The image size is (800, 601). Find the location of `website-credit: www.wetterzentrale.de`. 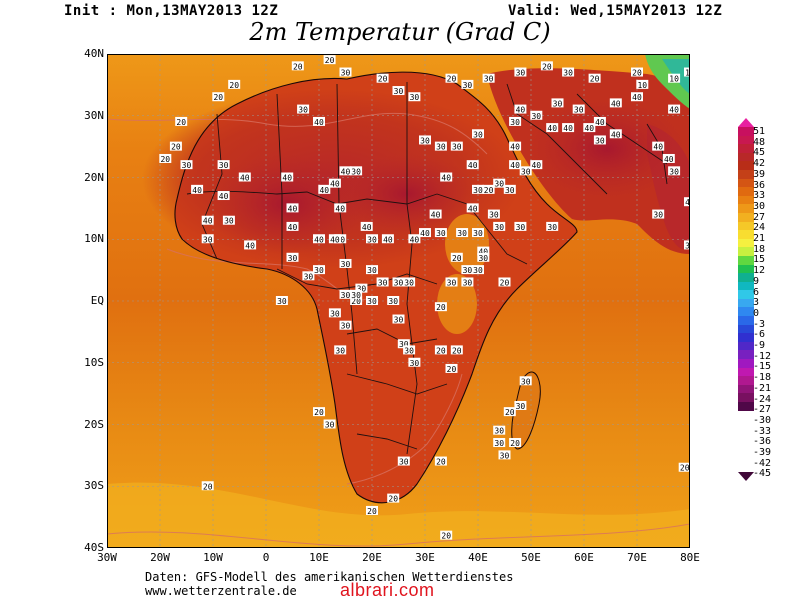

website-credit: www.wetterzentrale.de is located at coordinates (221, 591).